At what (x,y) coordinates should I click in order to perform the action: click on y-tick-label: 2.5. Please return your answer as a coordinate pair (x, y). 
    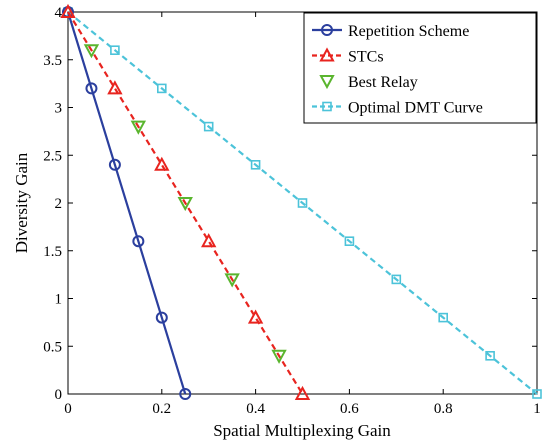
    Looking at the image, I should click on (52, 156).